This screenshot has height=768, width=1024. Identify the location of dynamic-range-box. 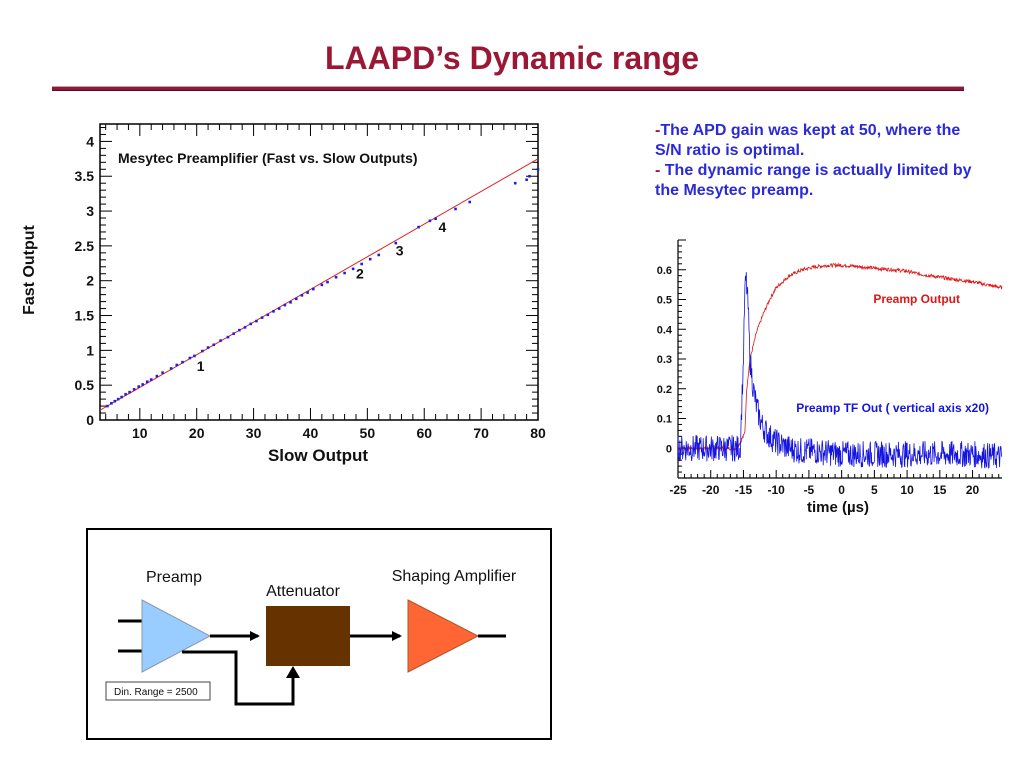
(158, 691).